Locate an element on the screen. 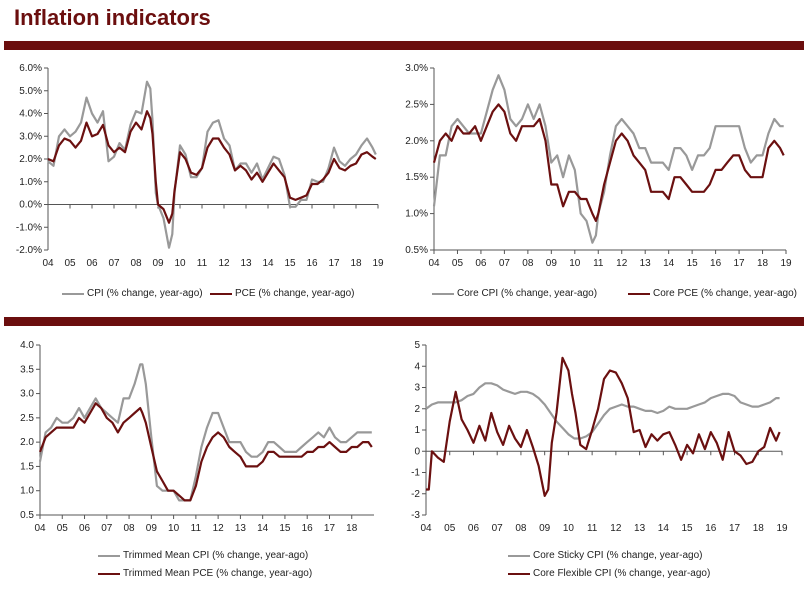 This screenshot has width=808, height=595. y-tick-label: -1 is located at coordinates (415, 473).